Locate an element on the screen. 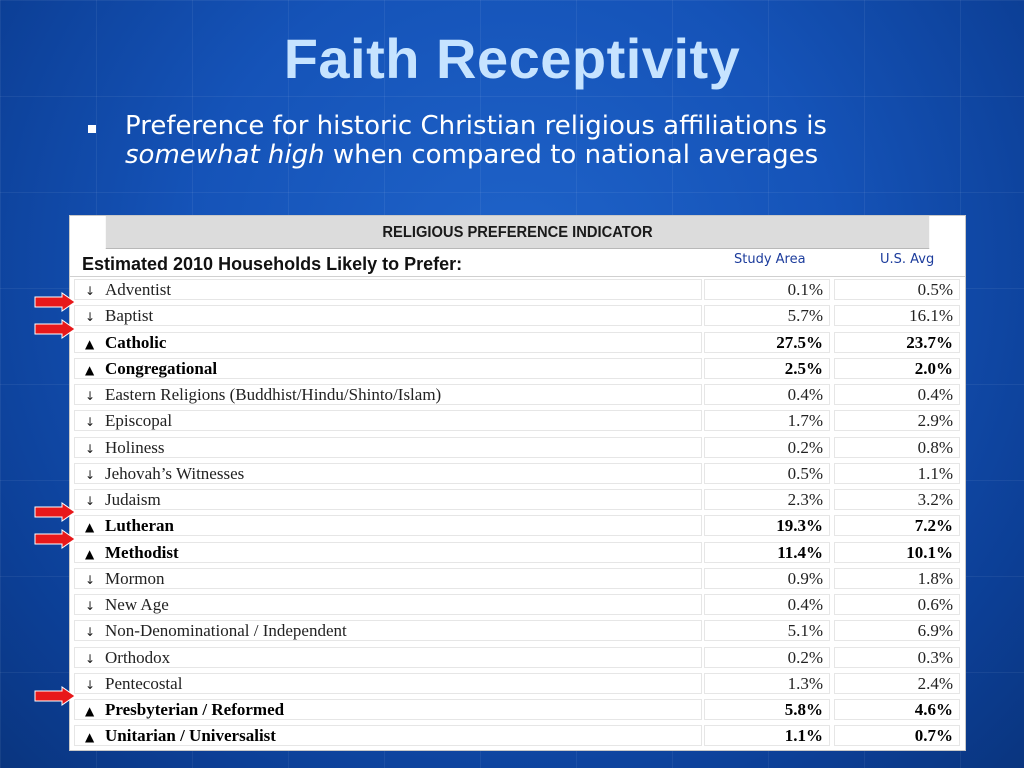  table-row: ▲ Presbyterian / Reformed 5.8% 4.6% is located at coordinates (517, 710).